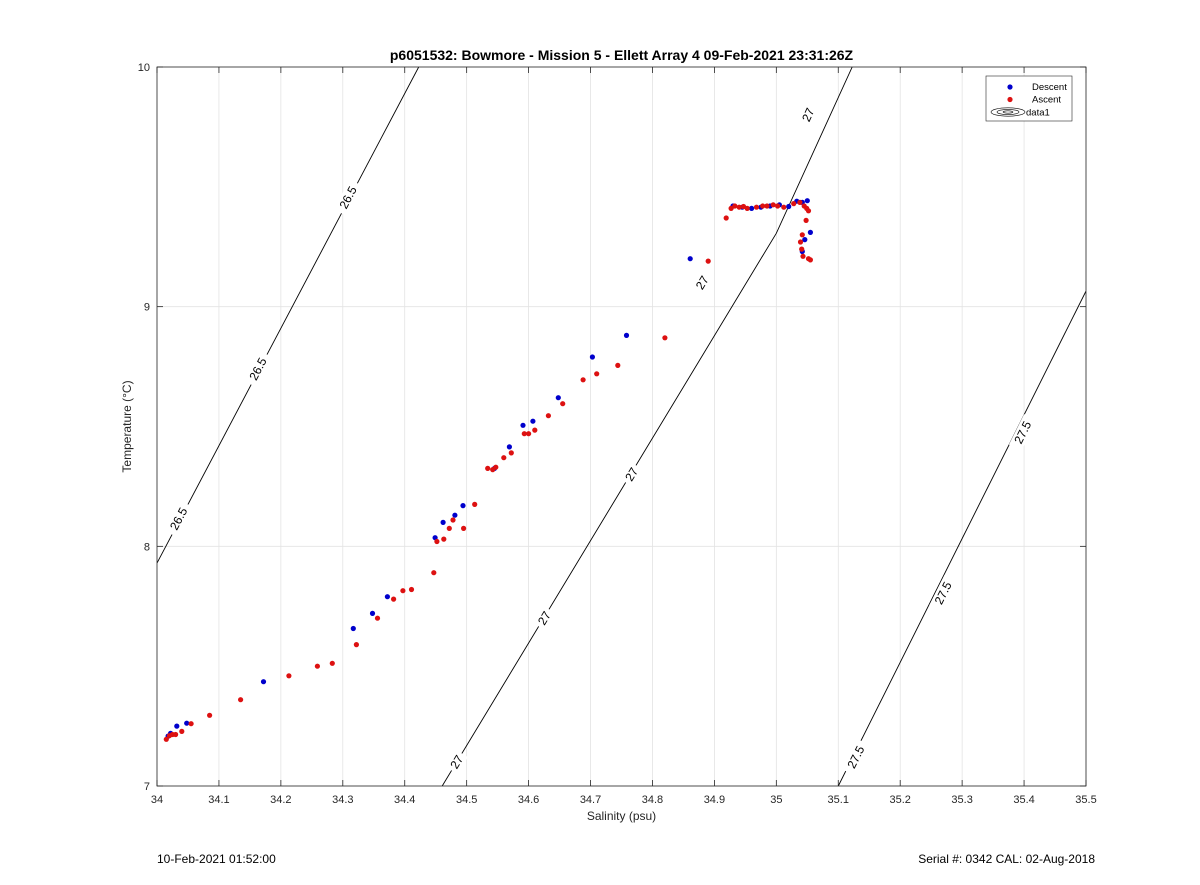 Image resolution: width=1200 pixels, height=885 pixels. I want to click on y-tick-label: 8, so click(147, 547).